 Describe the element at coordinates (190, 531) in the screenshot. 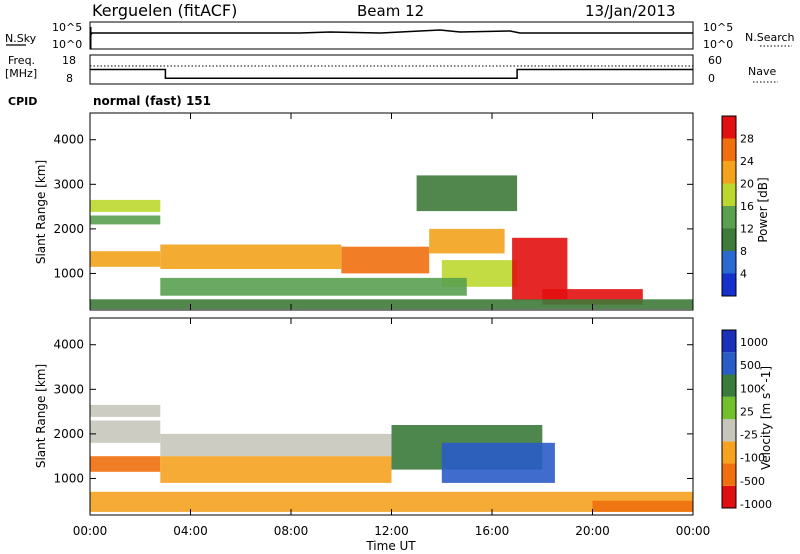

I see `time-tick-label: 04:00` at that location.